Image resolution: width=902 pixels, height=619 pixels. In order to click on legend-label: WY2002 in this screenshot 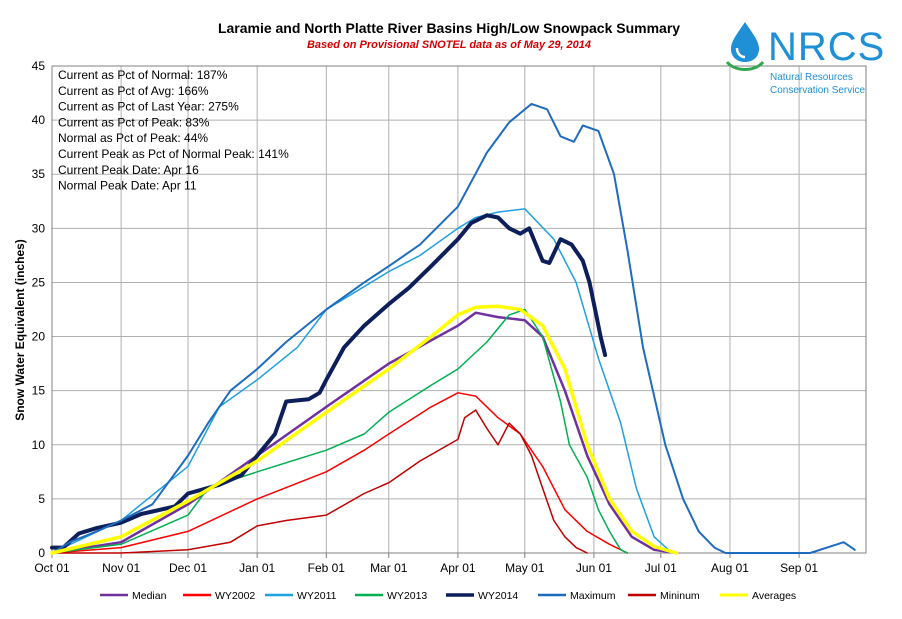, I will do `click(235, 596)`.